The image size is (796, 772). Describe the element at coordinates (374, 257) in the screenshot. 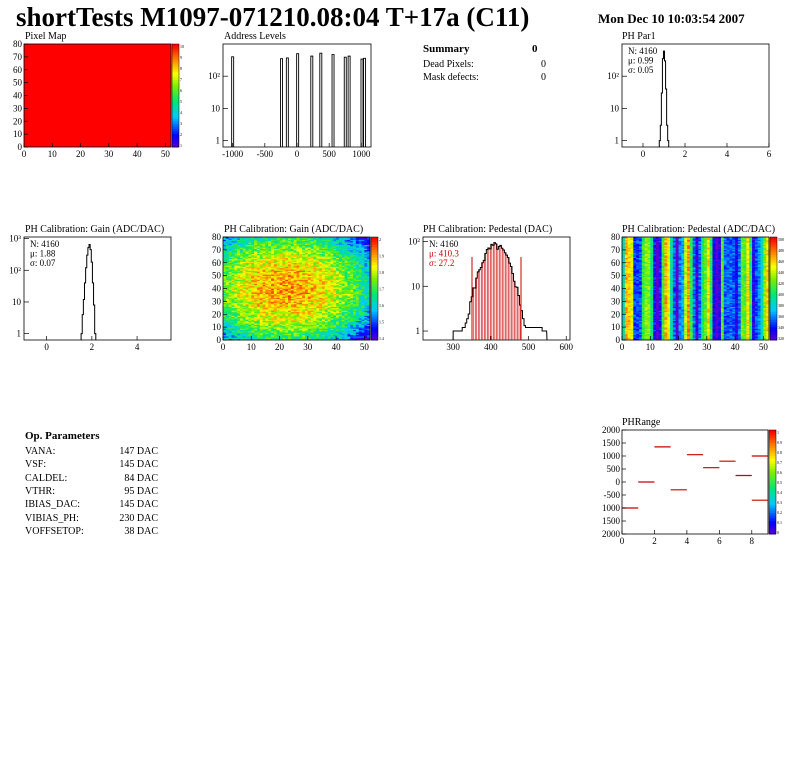

I see `gain-2d-zscale-cell` at that location.